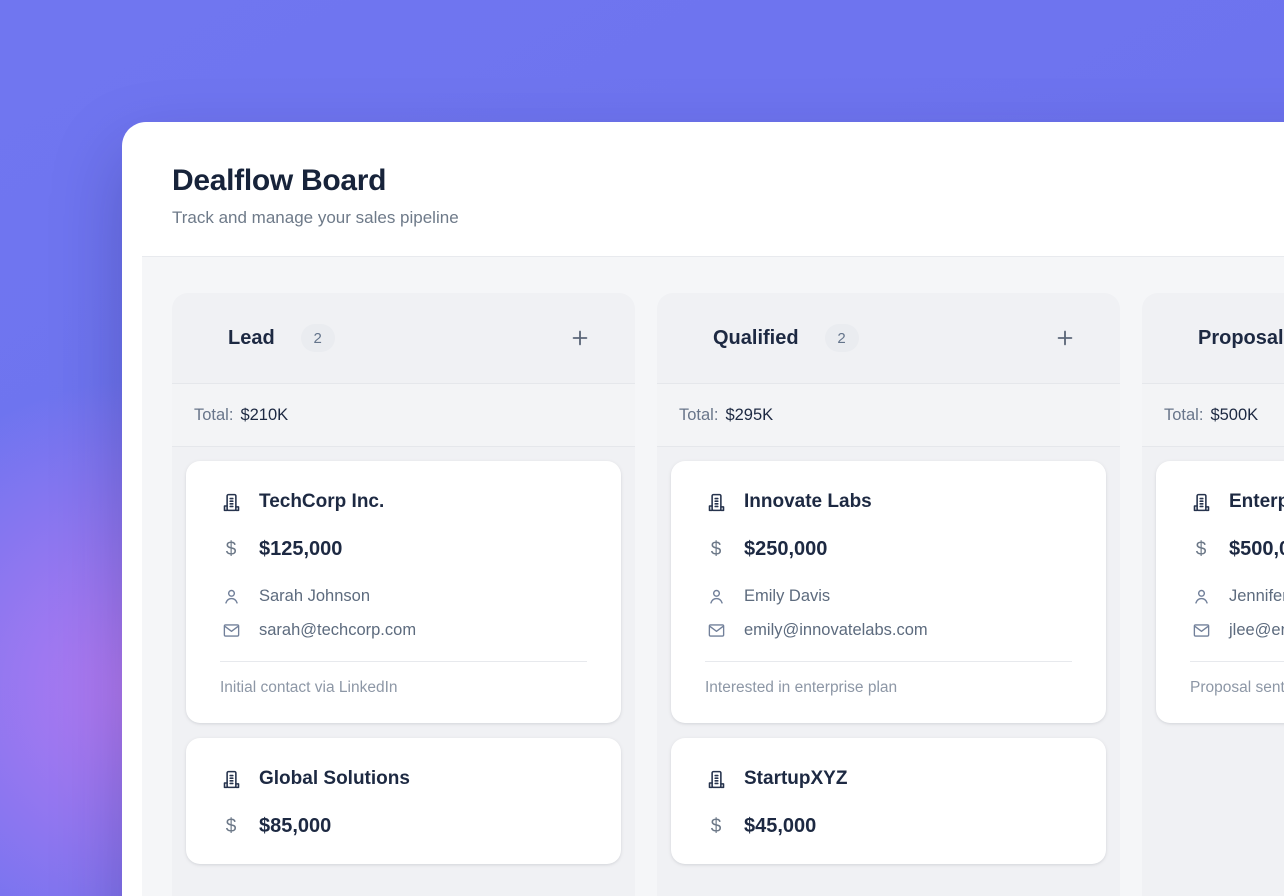 Image resolution: width=1284 pixels, height=896 pixels. What do you see at coordinates (1241, 337) in the screenshot?
I see `column-title: Proposal` at bounding box center [1241, 337].